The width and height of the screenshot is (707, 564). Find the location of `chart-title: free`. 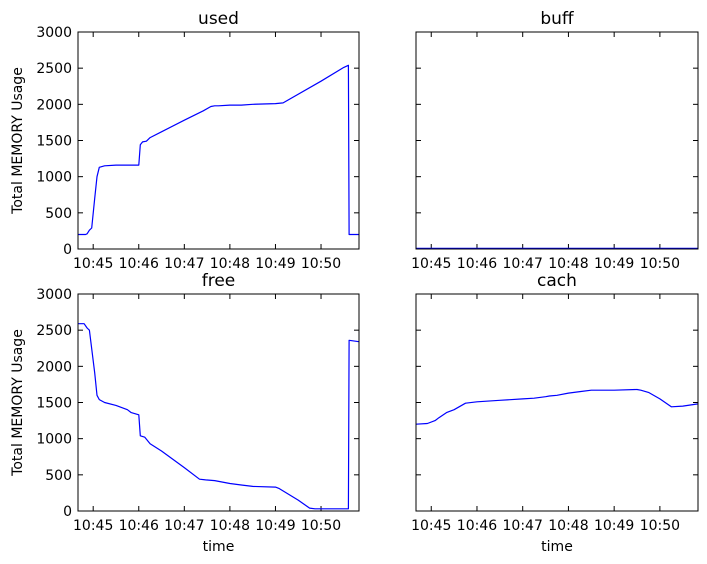

chart-title: free is located at coordinates (219, 281).